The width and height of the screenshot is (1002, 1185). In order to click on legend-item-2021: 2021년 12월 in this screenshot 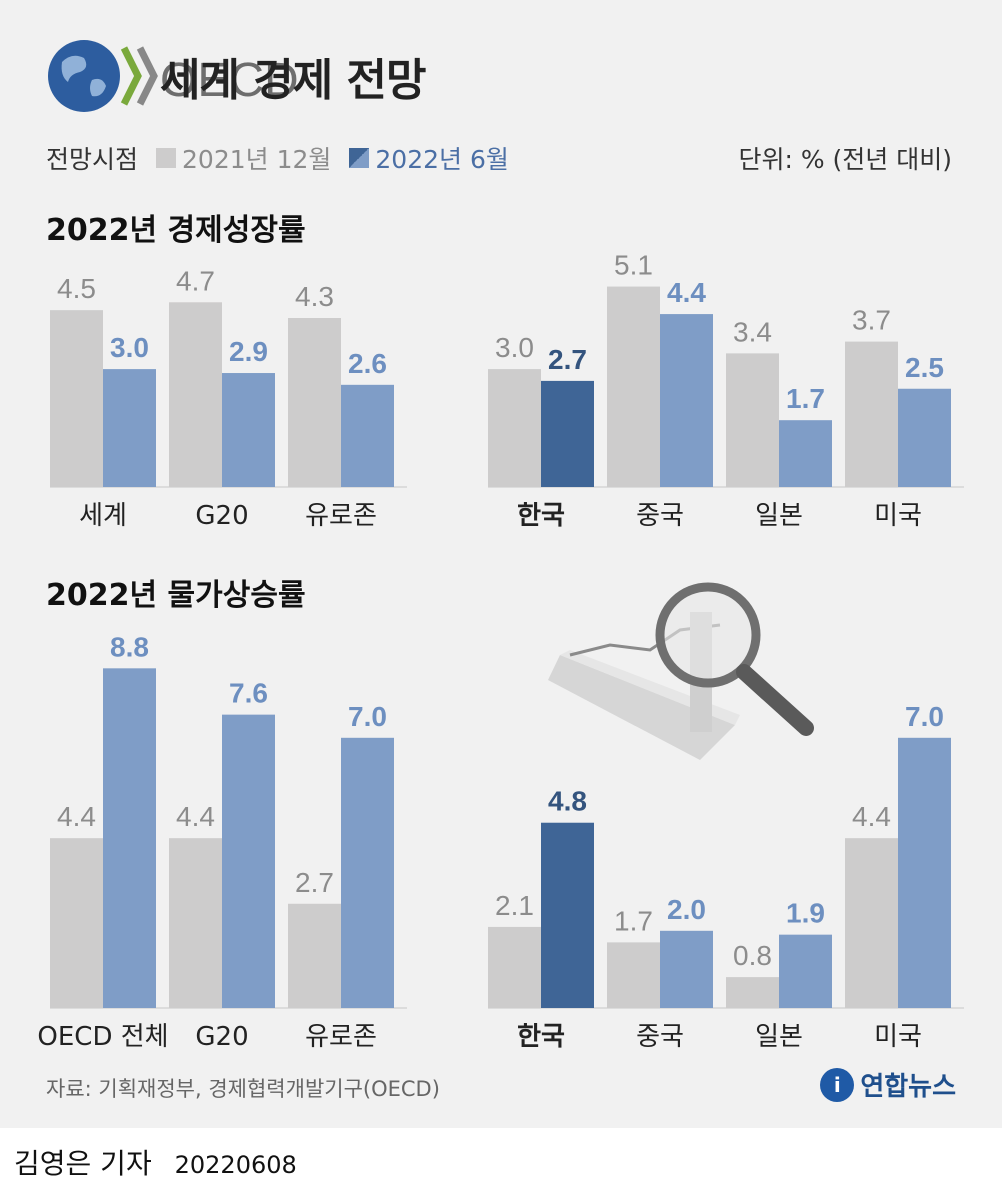, I will do `click(243, 158)`.